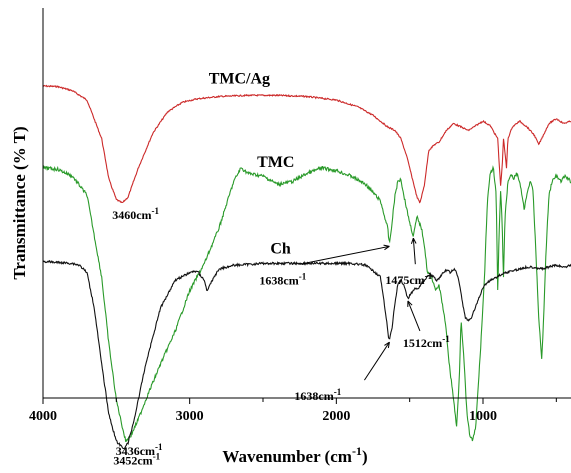 This screenshot has width=571, height=473. What do you see at coordinates (344, 255) in the screenshot?
I see `annotation-1638cm-tmc-arrow` at bounding box center [344, 255].